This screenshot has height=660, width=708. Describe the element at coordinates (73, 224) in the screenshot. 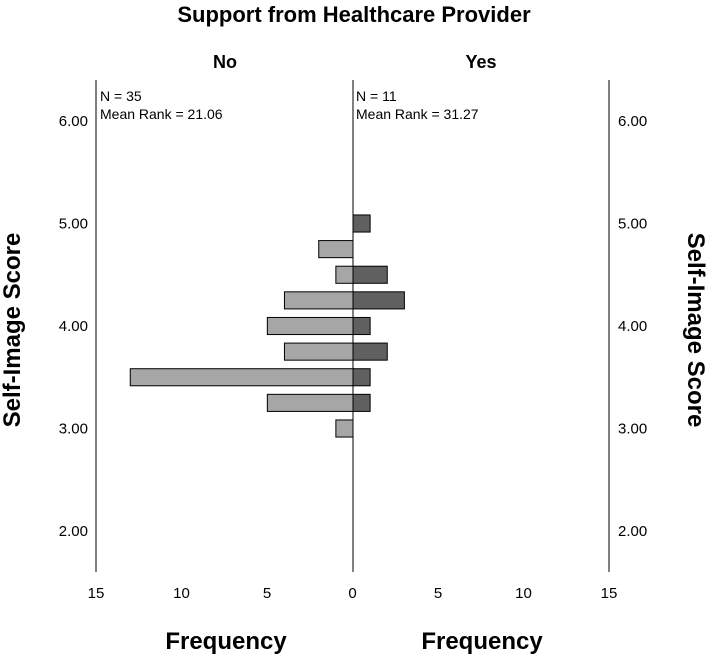

I see `y-tick-label-left: 5.00` at that location.